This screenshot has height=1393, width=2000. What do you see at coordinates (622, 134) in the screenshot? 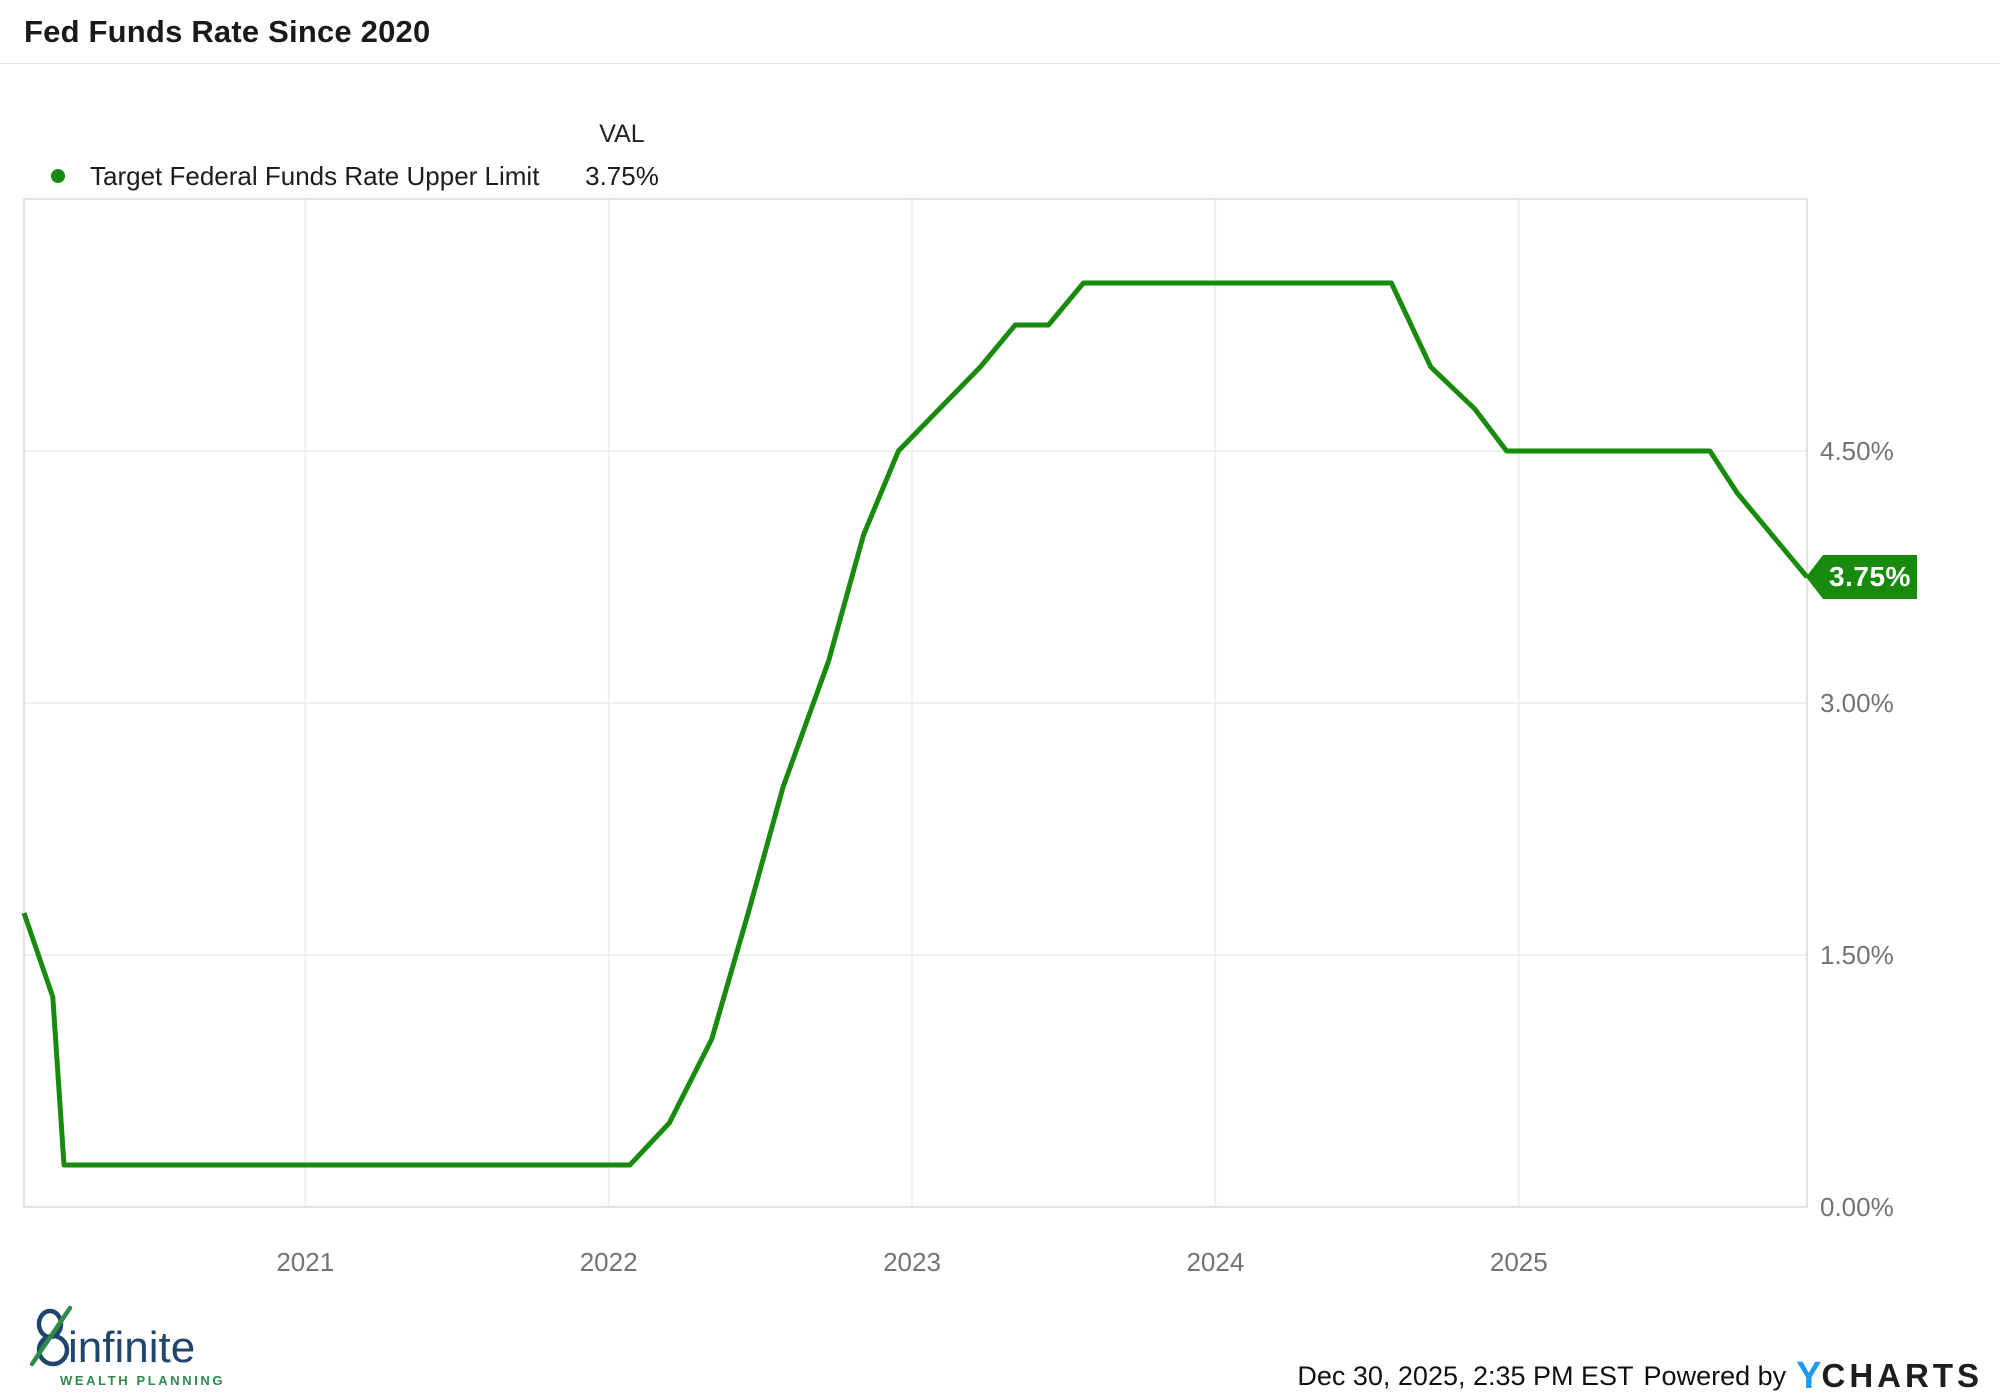
I see `legend-val-header: VAL` at bounding box center [622, 134].